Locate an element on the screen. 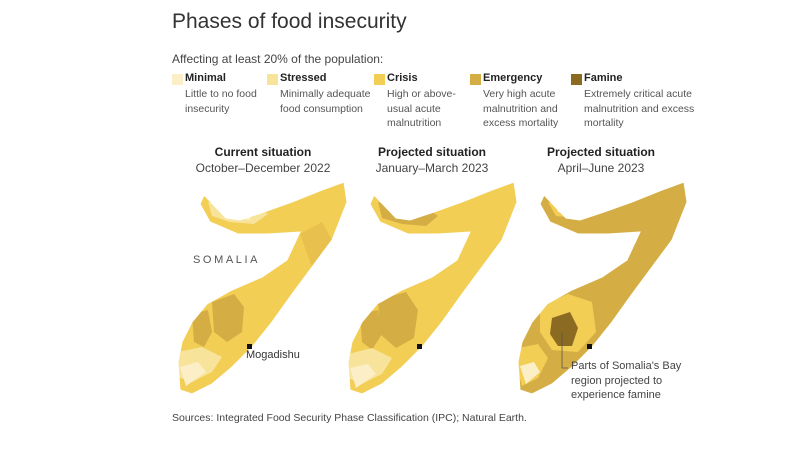  map1-emergency-west is located at coordinates (202, 328).